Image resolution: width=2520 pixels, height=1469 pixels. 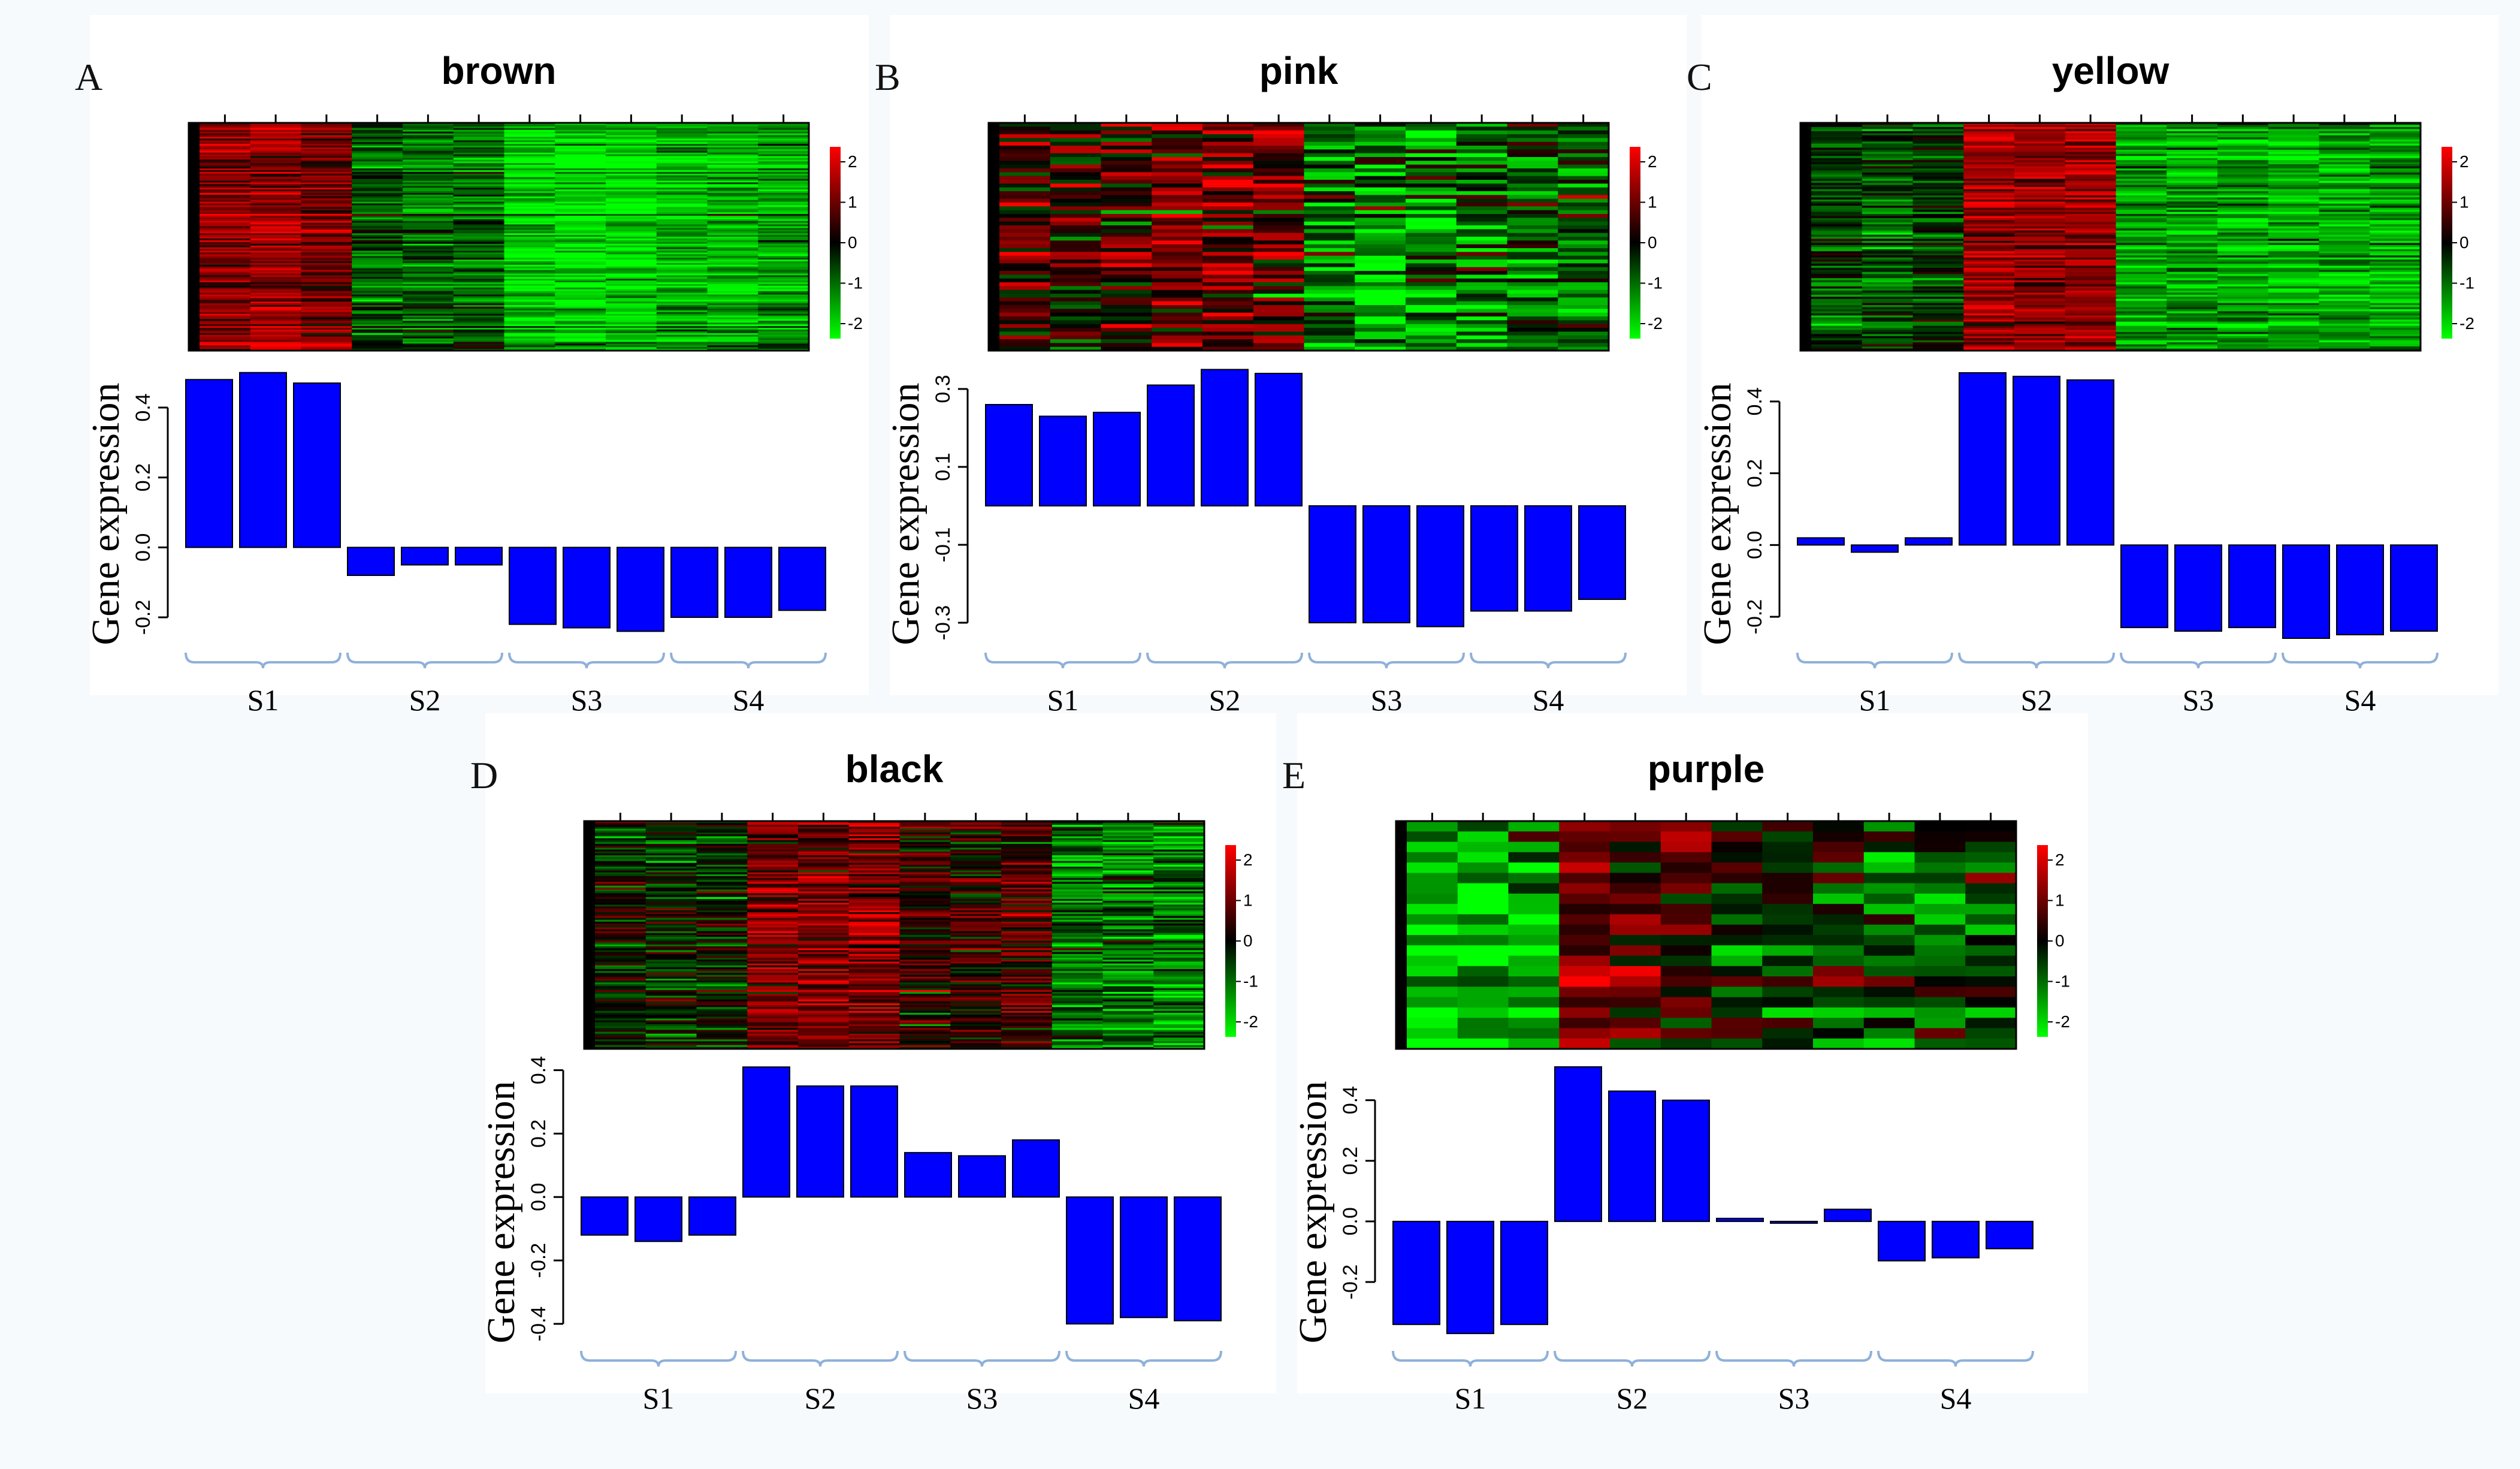 I want to click on heatmap, so click(x=2111, y=233).